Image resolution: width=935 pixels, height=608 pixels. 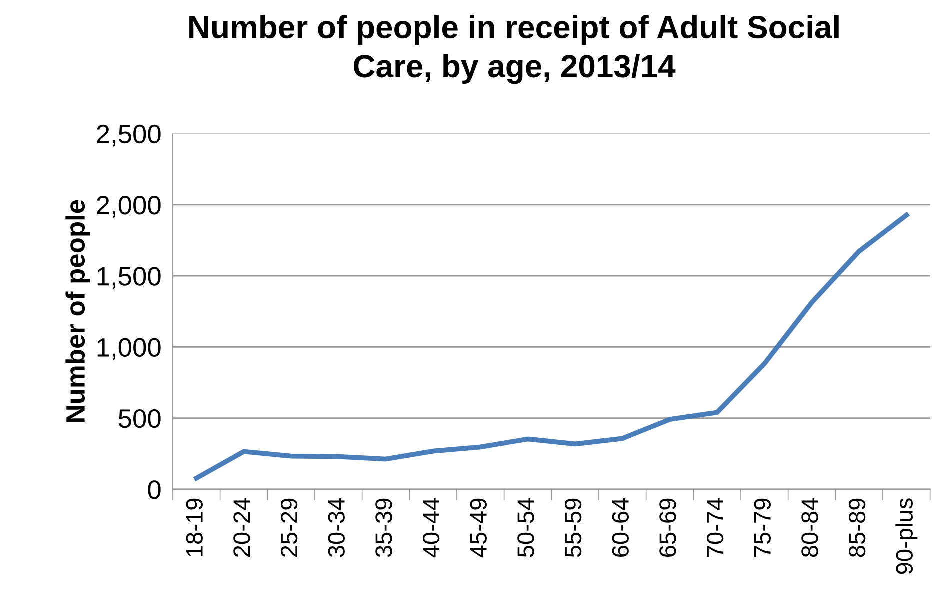 What do you see at coordinates (129, 207) in the screenshot?
I see `y-tick-label: 2,000` at bounding box center [129, 207].